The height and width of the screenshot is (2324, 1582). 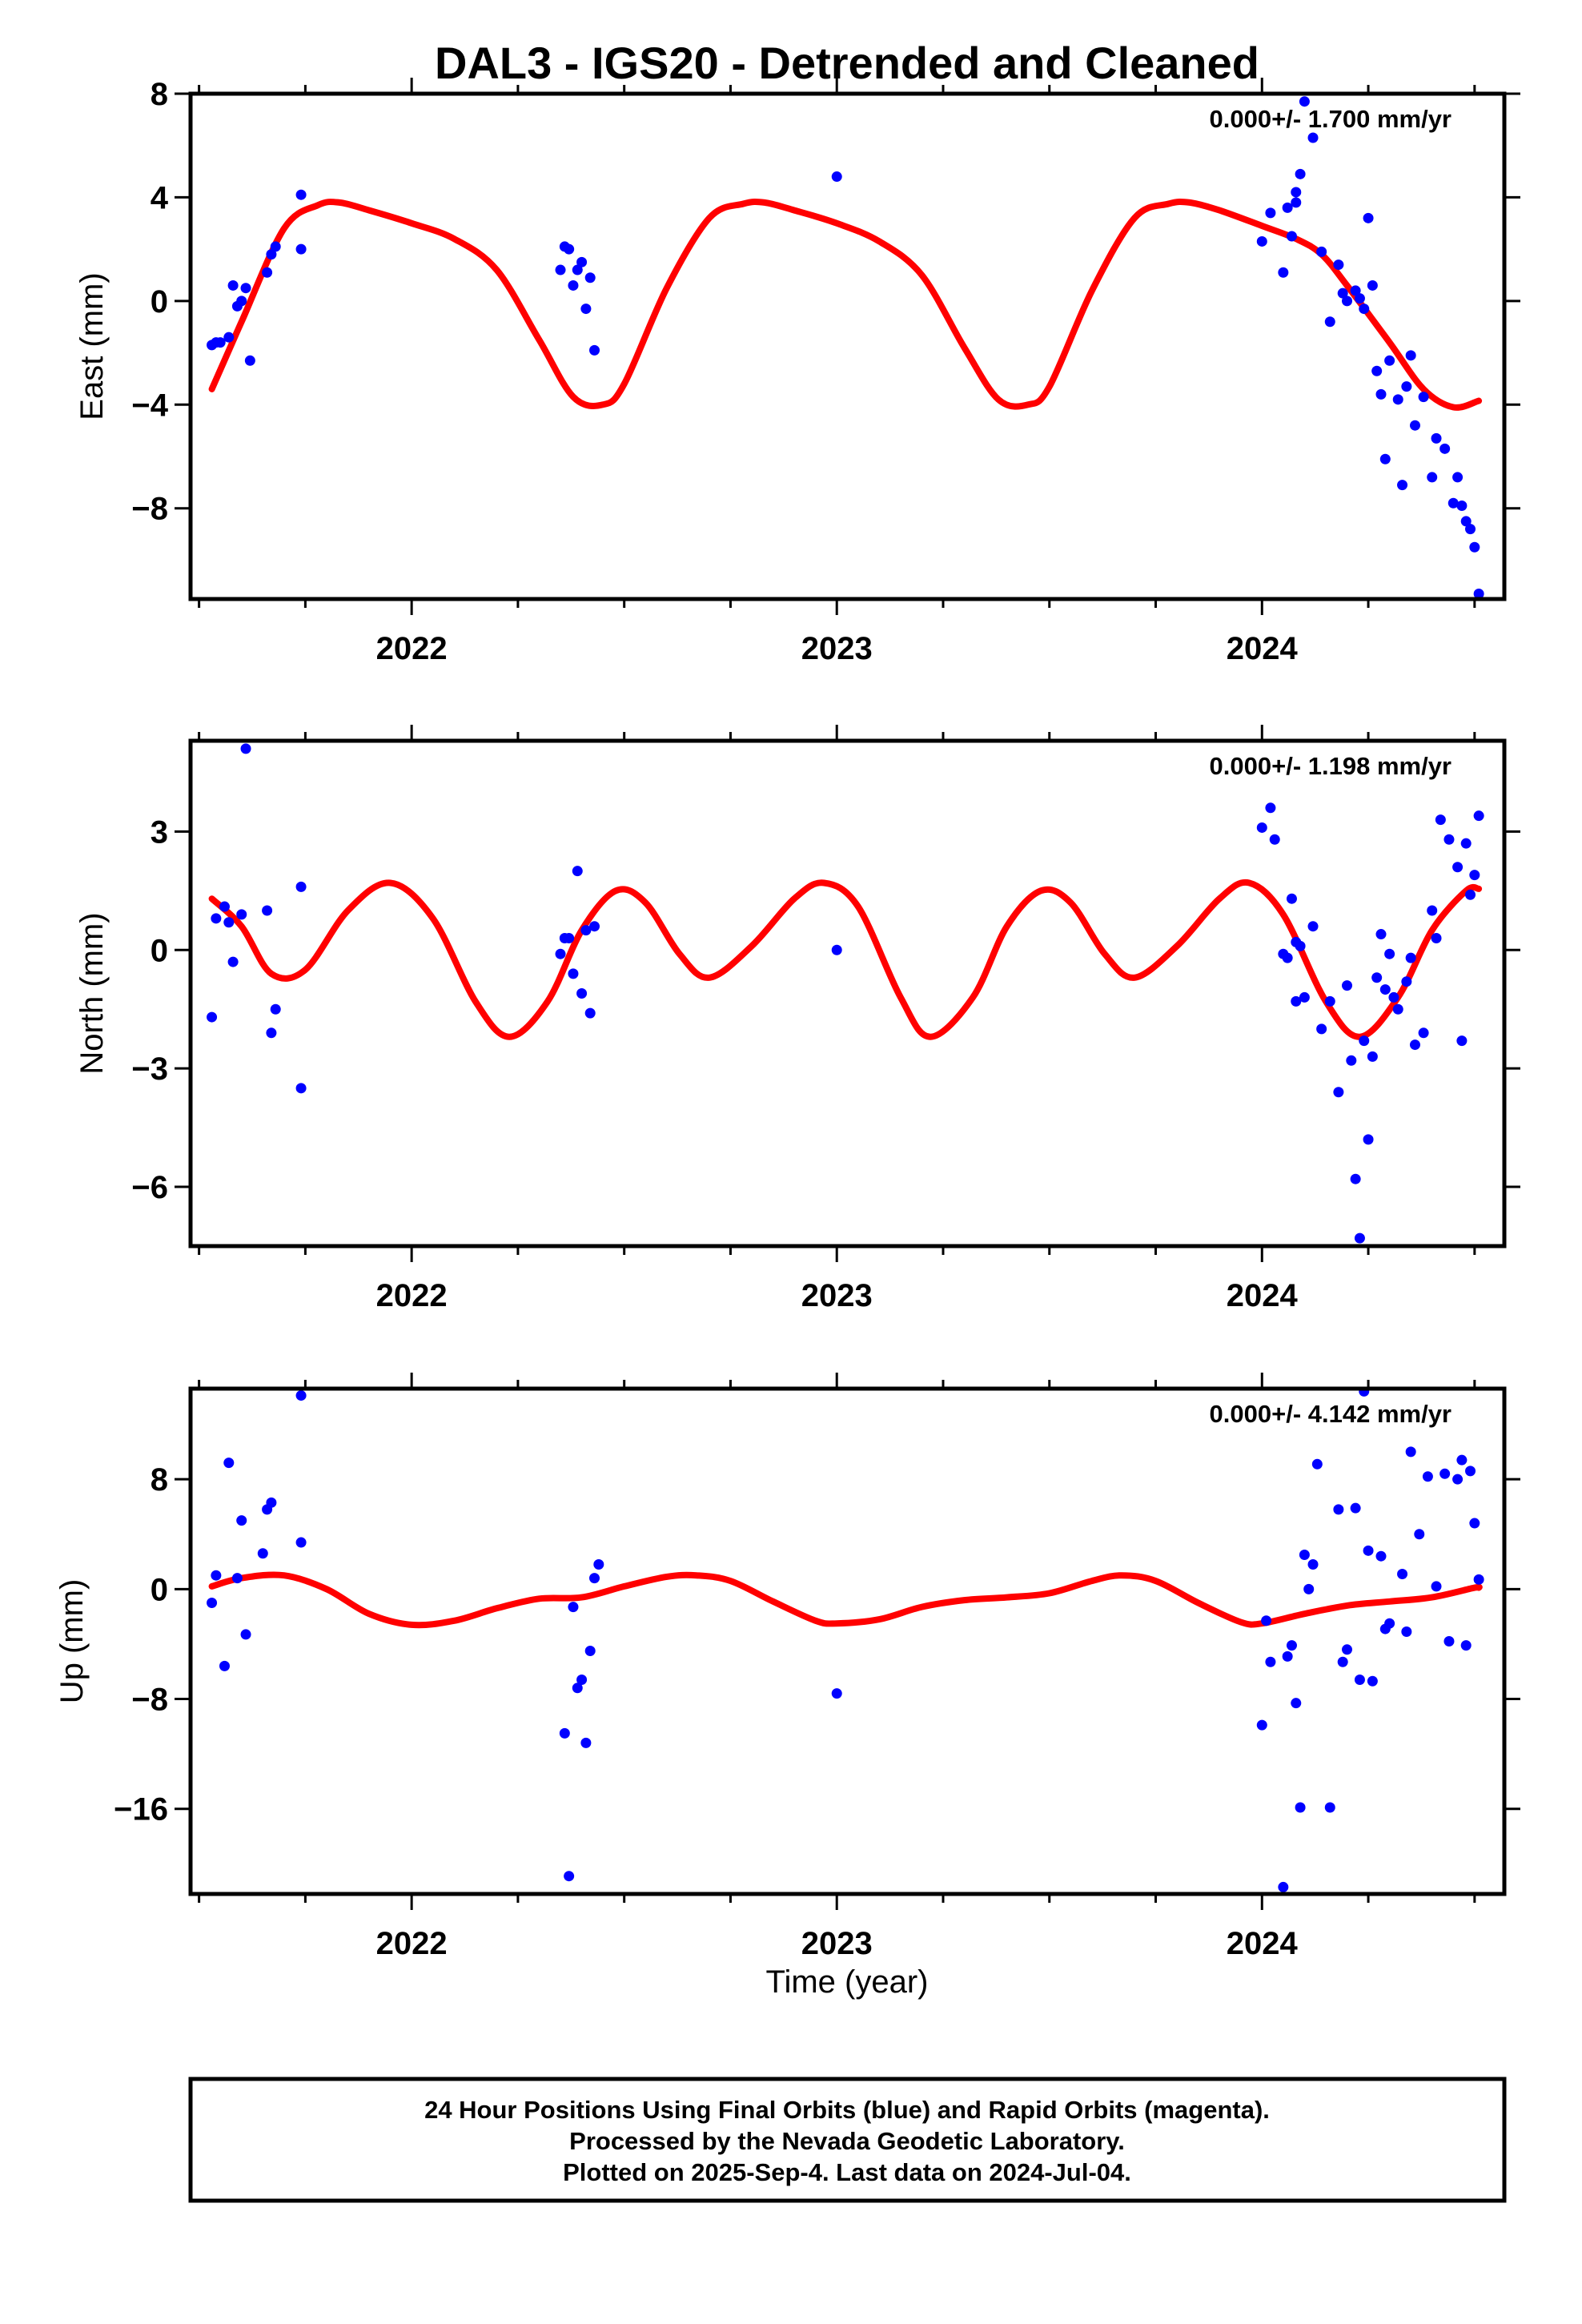 What do you see at coordinates (159, 1480) in the screenshot?
I see `up-y-tick-label: 8` at bounding box center [159, 1480].